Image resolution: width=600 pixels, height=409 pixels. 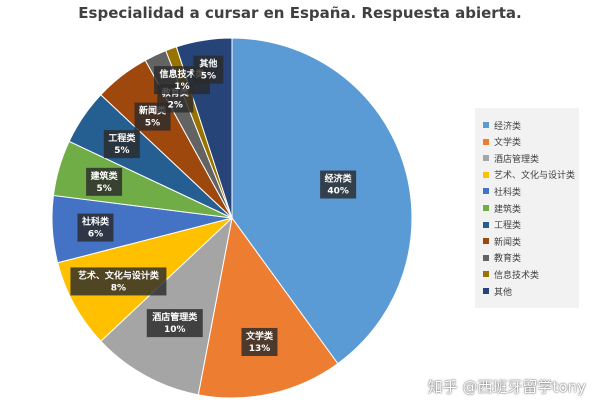 I want to click on legend-item: 新闻类, so click(x=502, y=241).